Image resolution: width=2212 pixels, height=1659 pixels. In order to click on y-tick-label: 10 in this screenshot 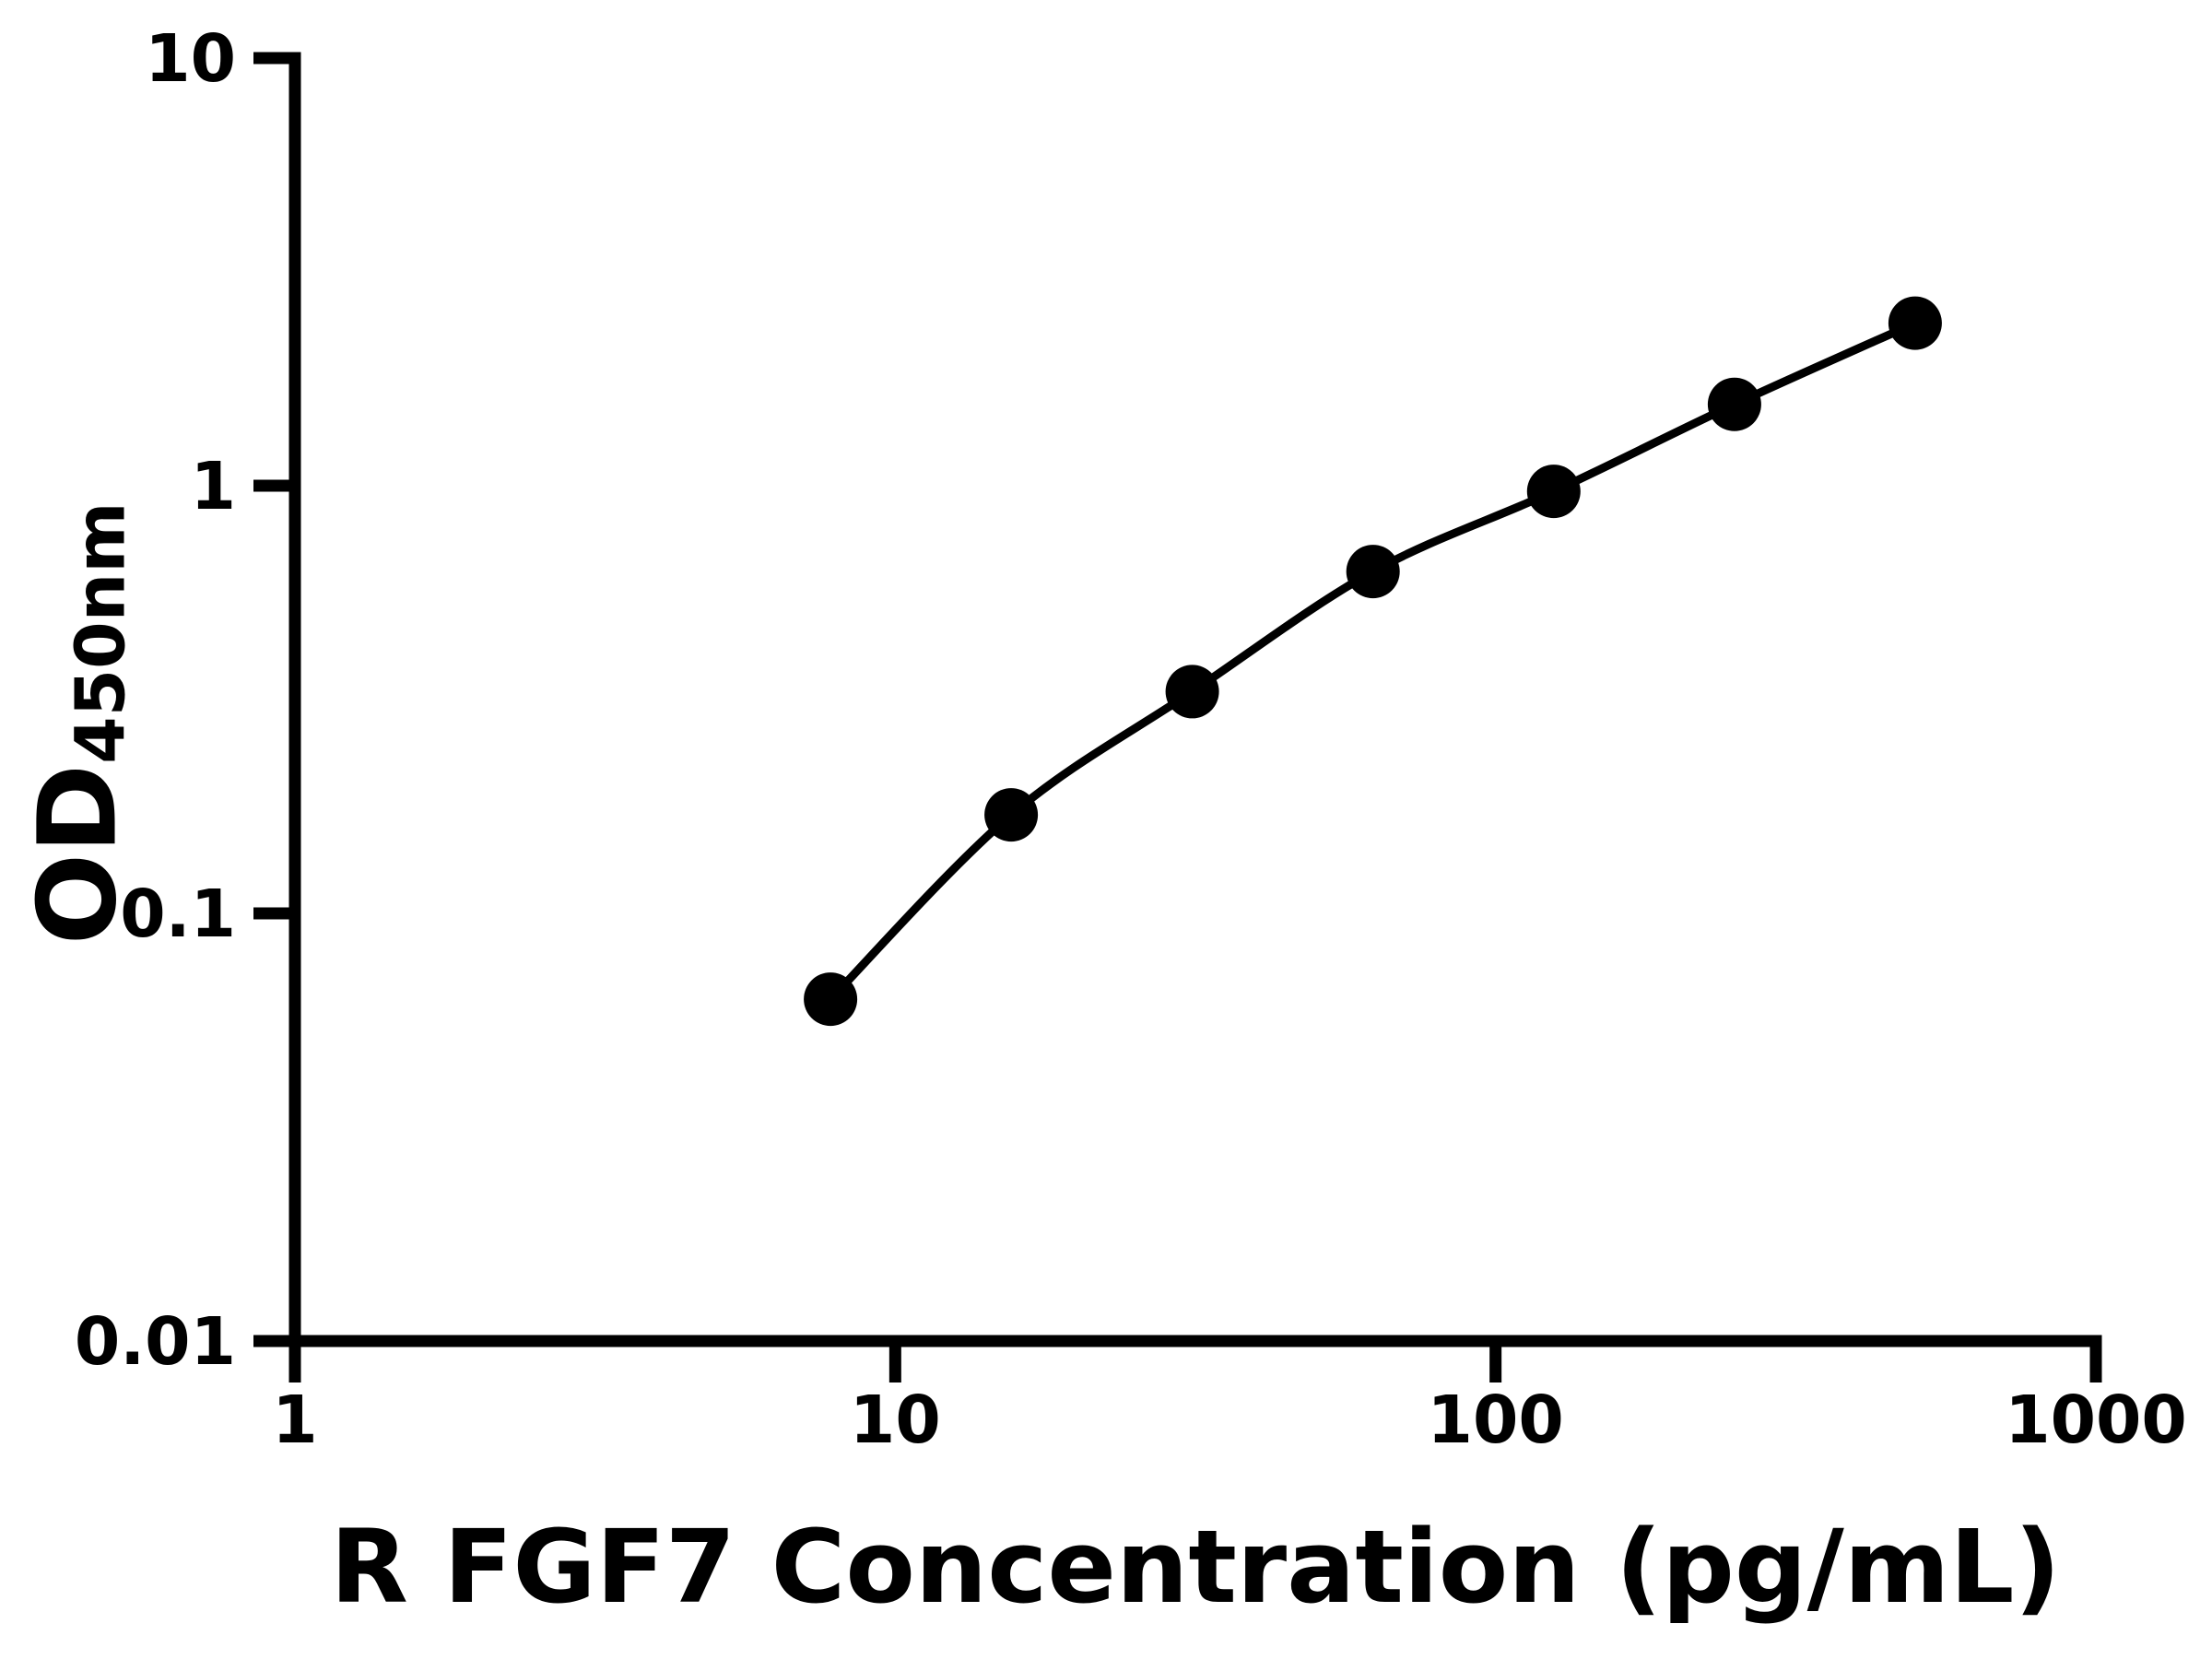, I will do `click(190, 58)`.